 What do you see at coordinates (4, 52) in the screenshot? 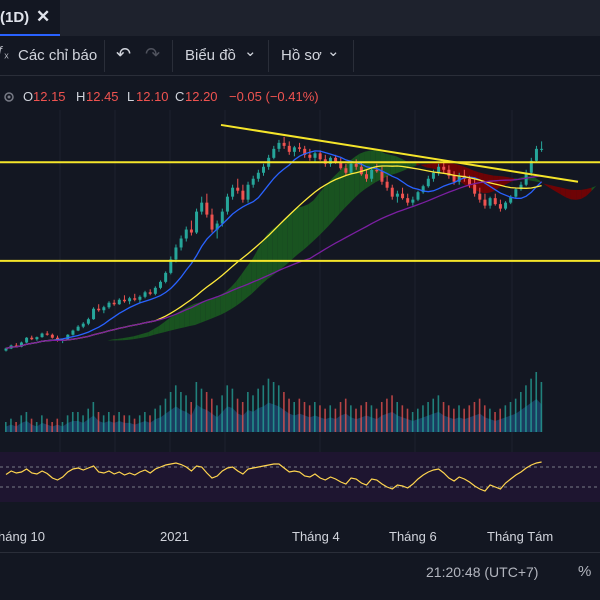
I see `indicators-icon: ƒx` at bounding box center [4, 52].